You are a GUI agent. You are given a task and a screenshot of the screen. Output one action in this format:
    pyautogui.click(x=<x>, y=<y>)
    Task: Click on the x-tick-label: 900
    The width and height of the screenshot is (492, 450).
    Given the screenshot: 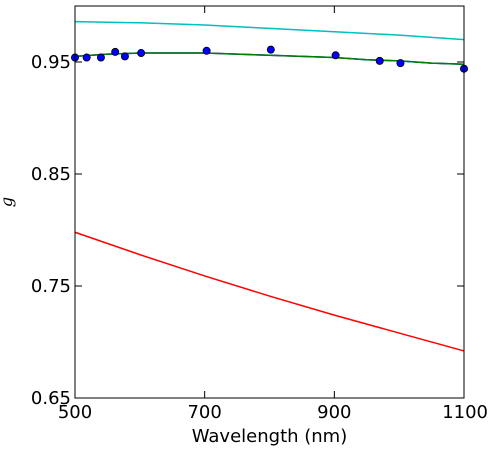 What is the action you would take?
    pyautogui.click(x=334, y=412)
    